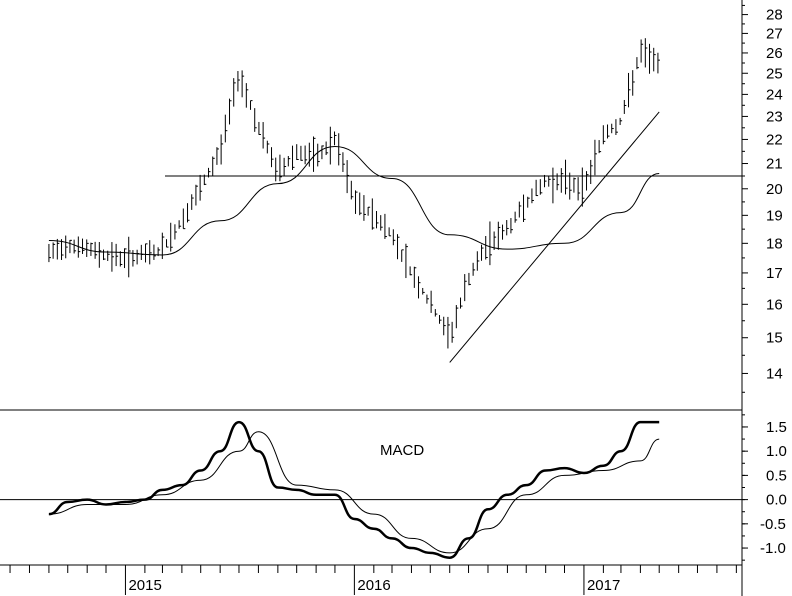 The height and width of the screenshot is (596, 792). Describe the element at coordinates (354, 200) in the screenshot. I see `moving-average-line` at that location.